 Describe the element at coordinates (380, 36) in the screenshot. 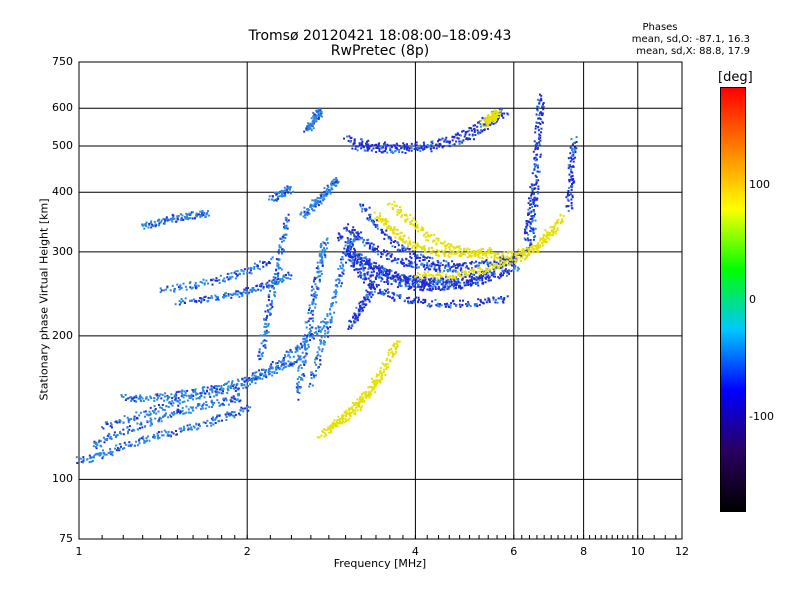

I see `chart-title: Tromsø 20120421 18:08:00–18:09:43` at that location.